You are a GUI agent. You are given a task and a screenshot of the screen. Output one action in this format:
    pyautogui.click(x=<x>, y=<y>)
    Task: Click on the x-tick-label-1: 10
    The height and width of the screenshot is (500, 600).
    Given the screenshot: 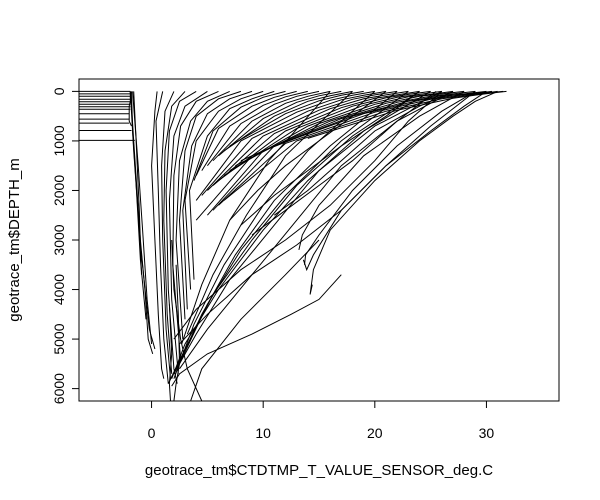 What is the action you would take?
    pyautogui.click(x=263, y=433)
    